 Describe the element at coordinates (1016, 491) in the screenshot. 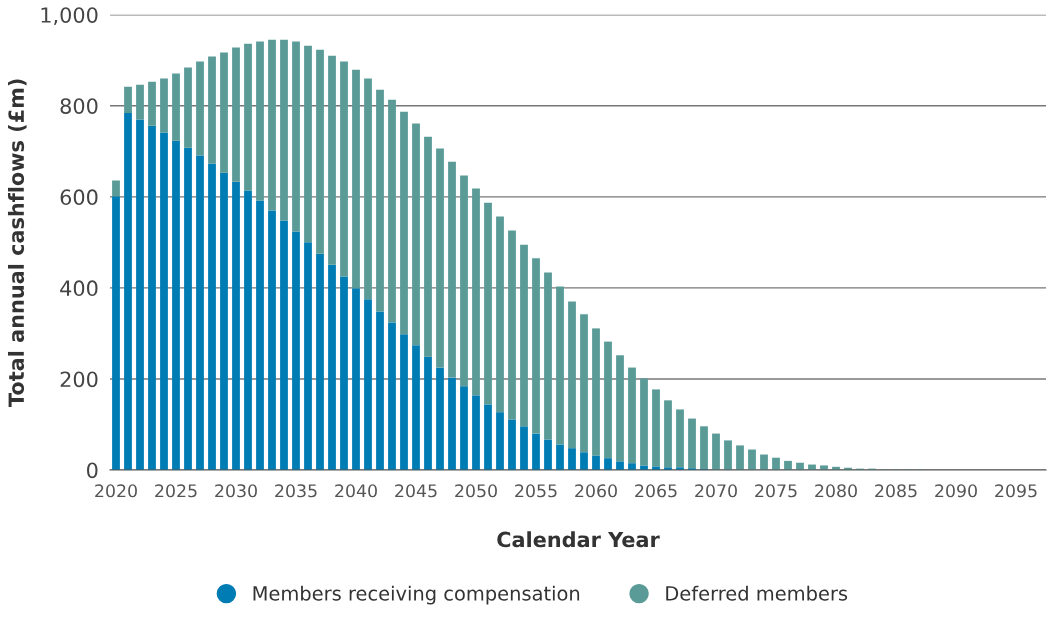

I see `x-tick-label: 2095` at that location.